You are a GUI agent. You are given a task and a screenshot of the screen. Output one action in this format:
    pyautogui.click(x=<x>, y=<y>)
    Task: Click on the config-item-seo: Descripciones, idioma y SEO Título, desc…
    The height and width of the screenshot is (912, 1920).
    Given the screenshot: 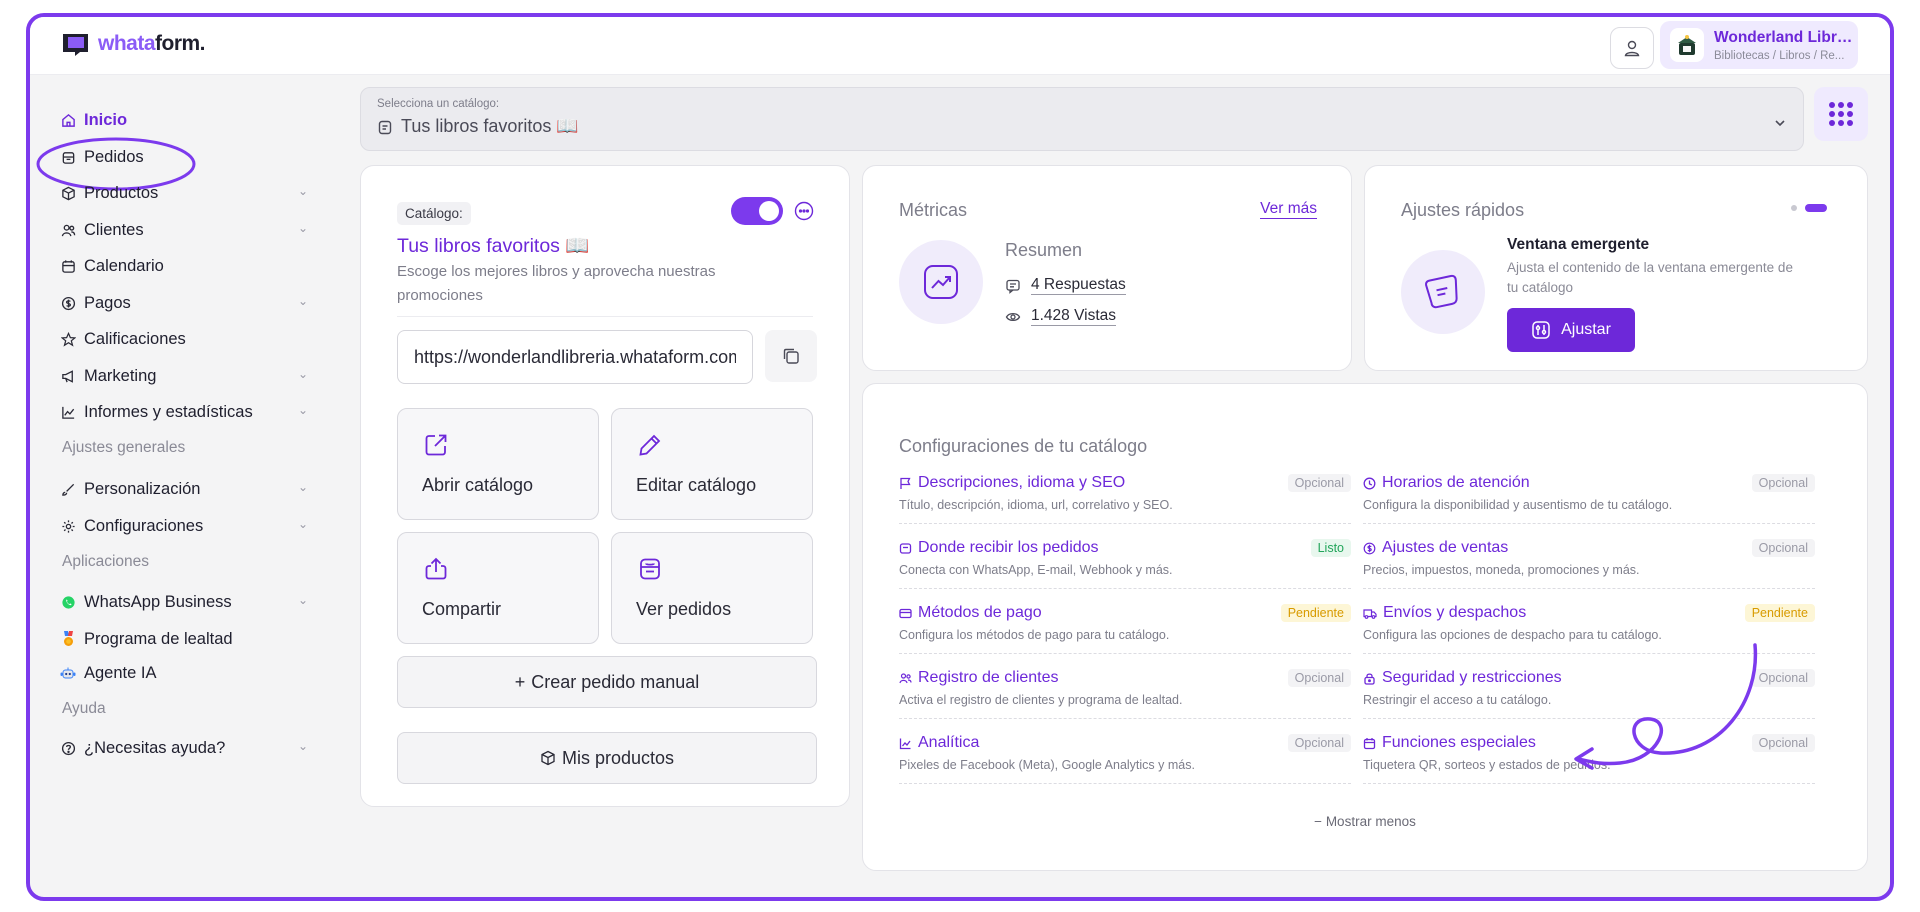 What is the action you would take?
    pyautogui.click(x=1125, y=492)
    